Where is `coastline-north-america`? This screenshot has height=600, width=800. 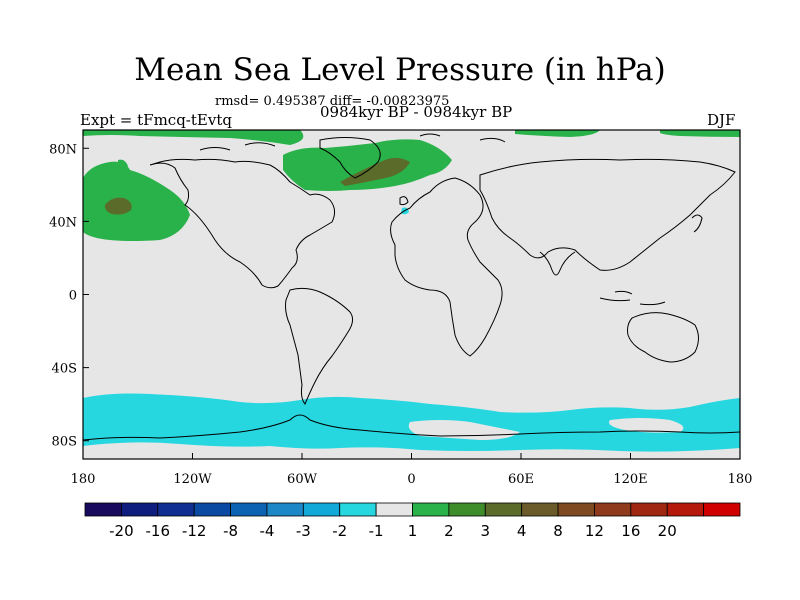
coastline-north-america is located at coordinates (242, 223).